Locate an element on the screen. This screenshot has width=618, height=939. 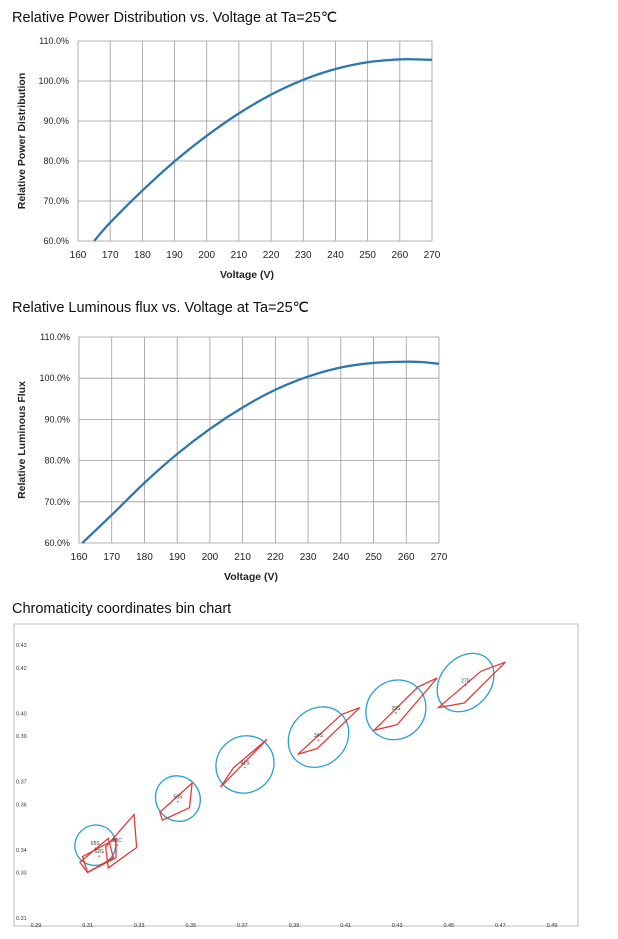
x-tick-label: 0.37 is located at coordinates (242, 926).